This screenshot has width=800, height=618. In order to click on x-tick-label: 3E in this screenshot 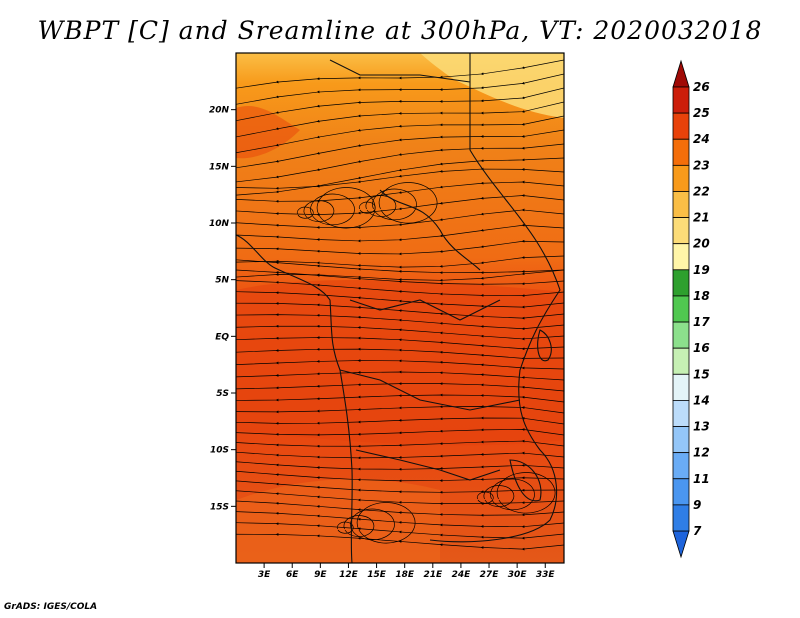, I will do `click(264, 575)`.